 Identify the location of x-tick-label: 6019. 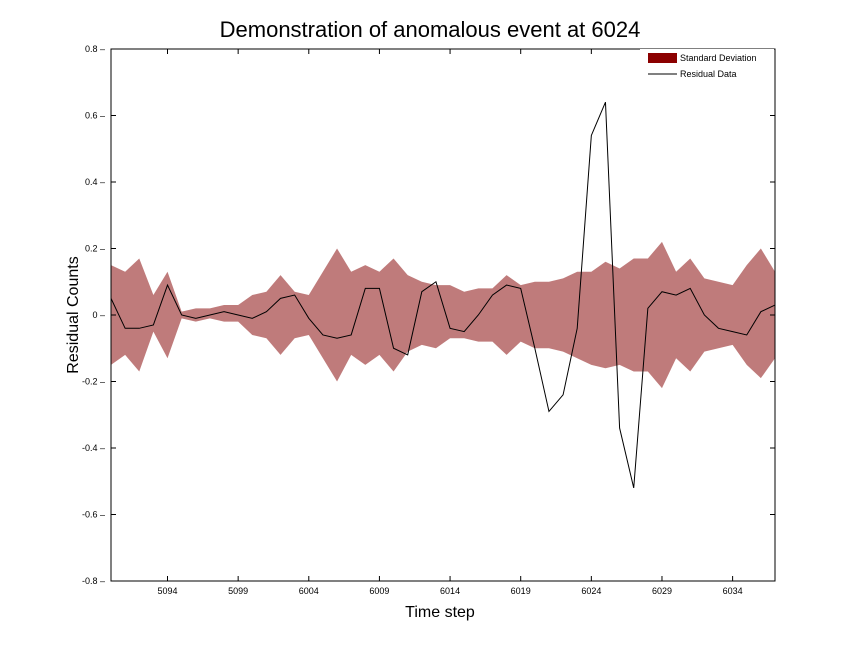
(521, 591).